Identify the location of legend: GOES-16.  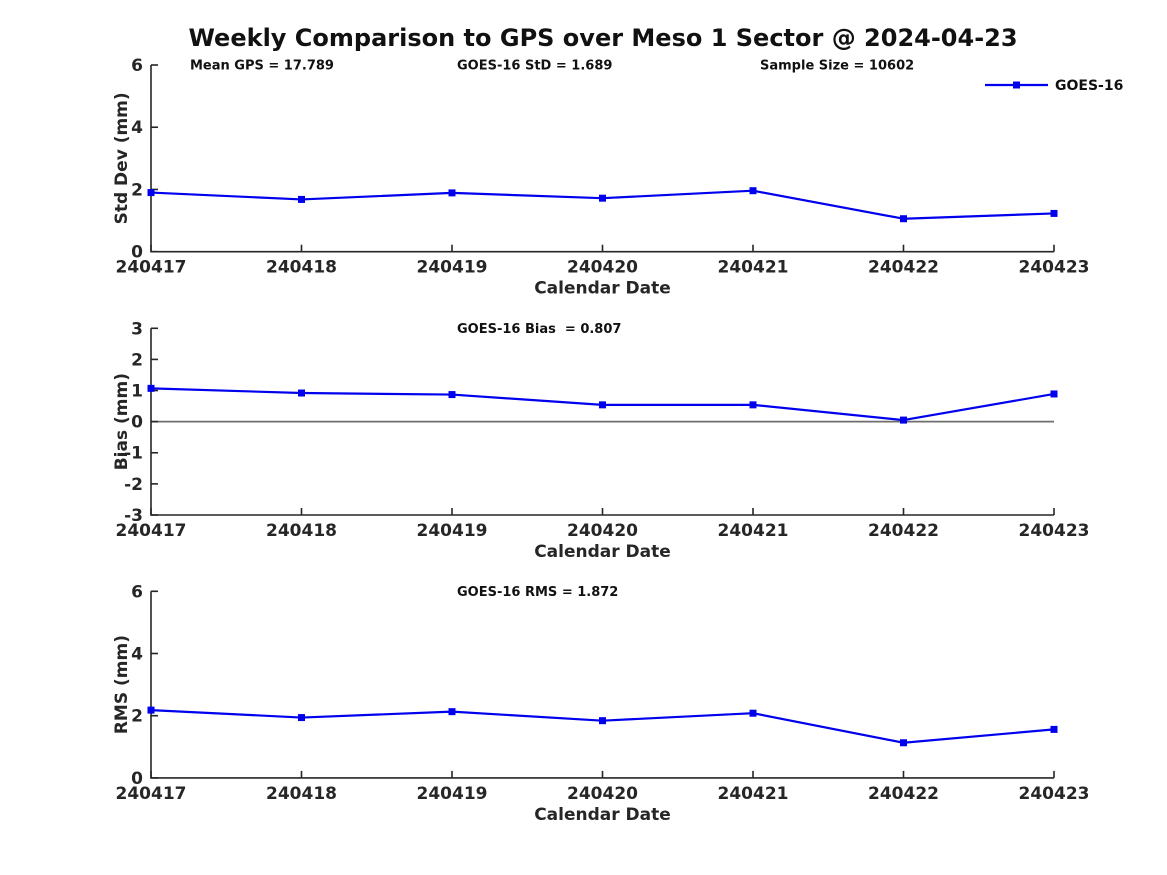
(1054, 86).